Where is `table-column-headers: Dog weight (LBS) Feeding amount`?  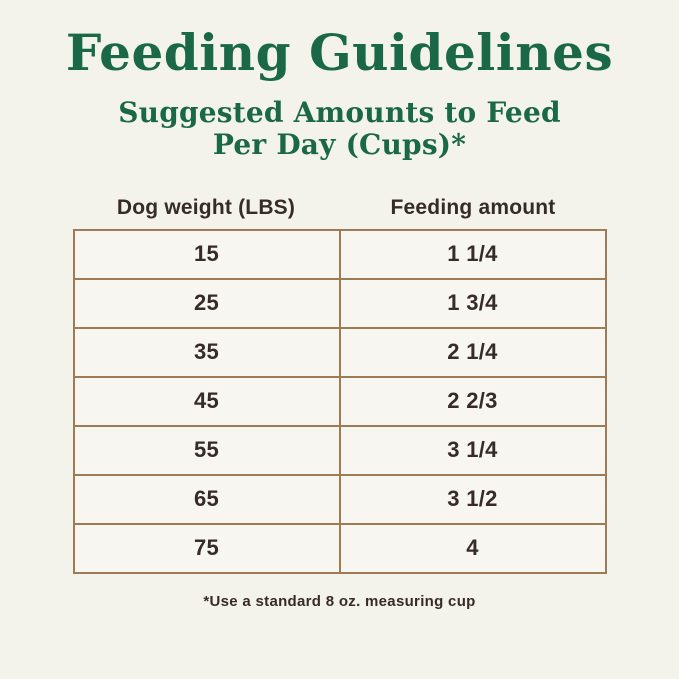 table-column-headers: Dog weight (LBS) Feeding amount is located at coordinates (340, 208).